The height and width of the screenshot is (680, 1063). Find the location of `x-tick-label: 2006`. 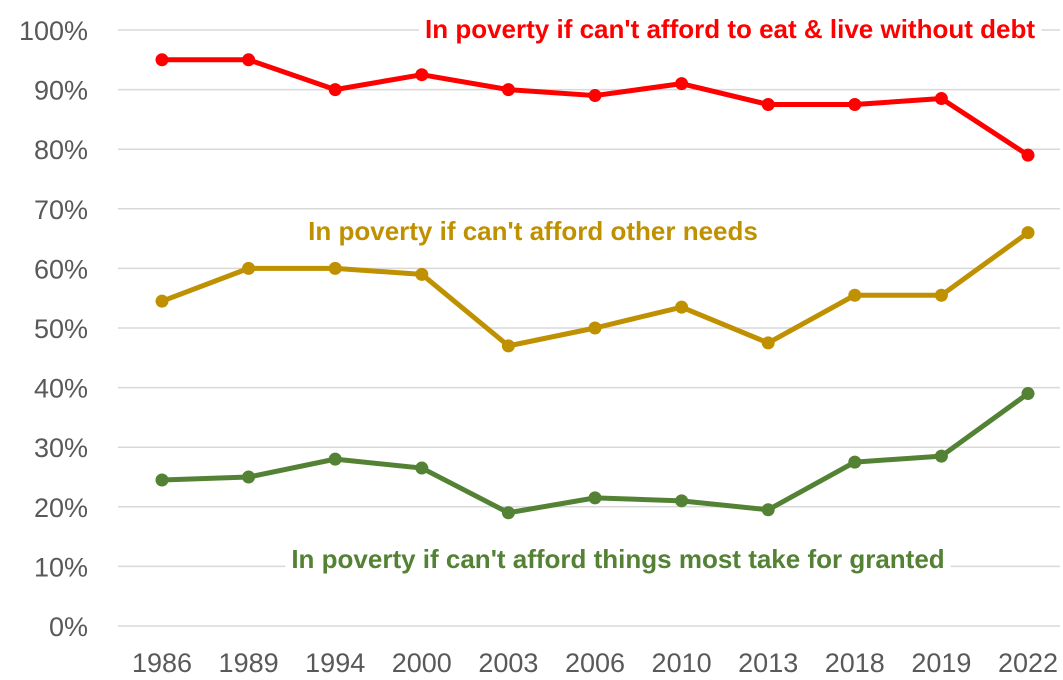

x-tick-label: 2006 is located at coordinates (595, 663).